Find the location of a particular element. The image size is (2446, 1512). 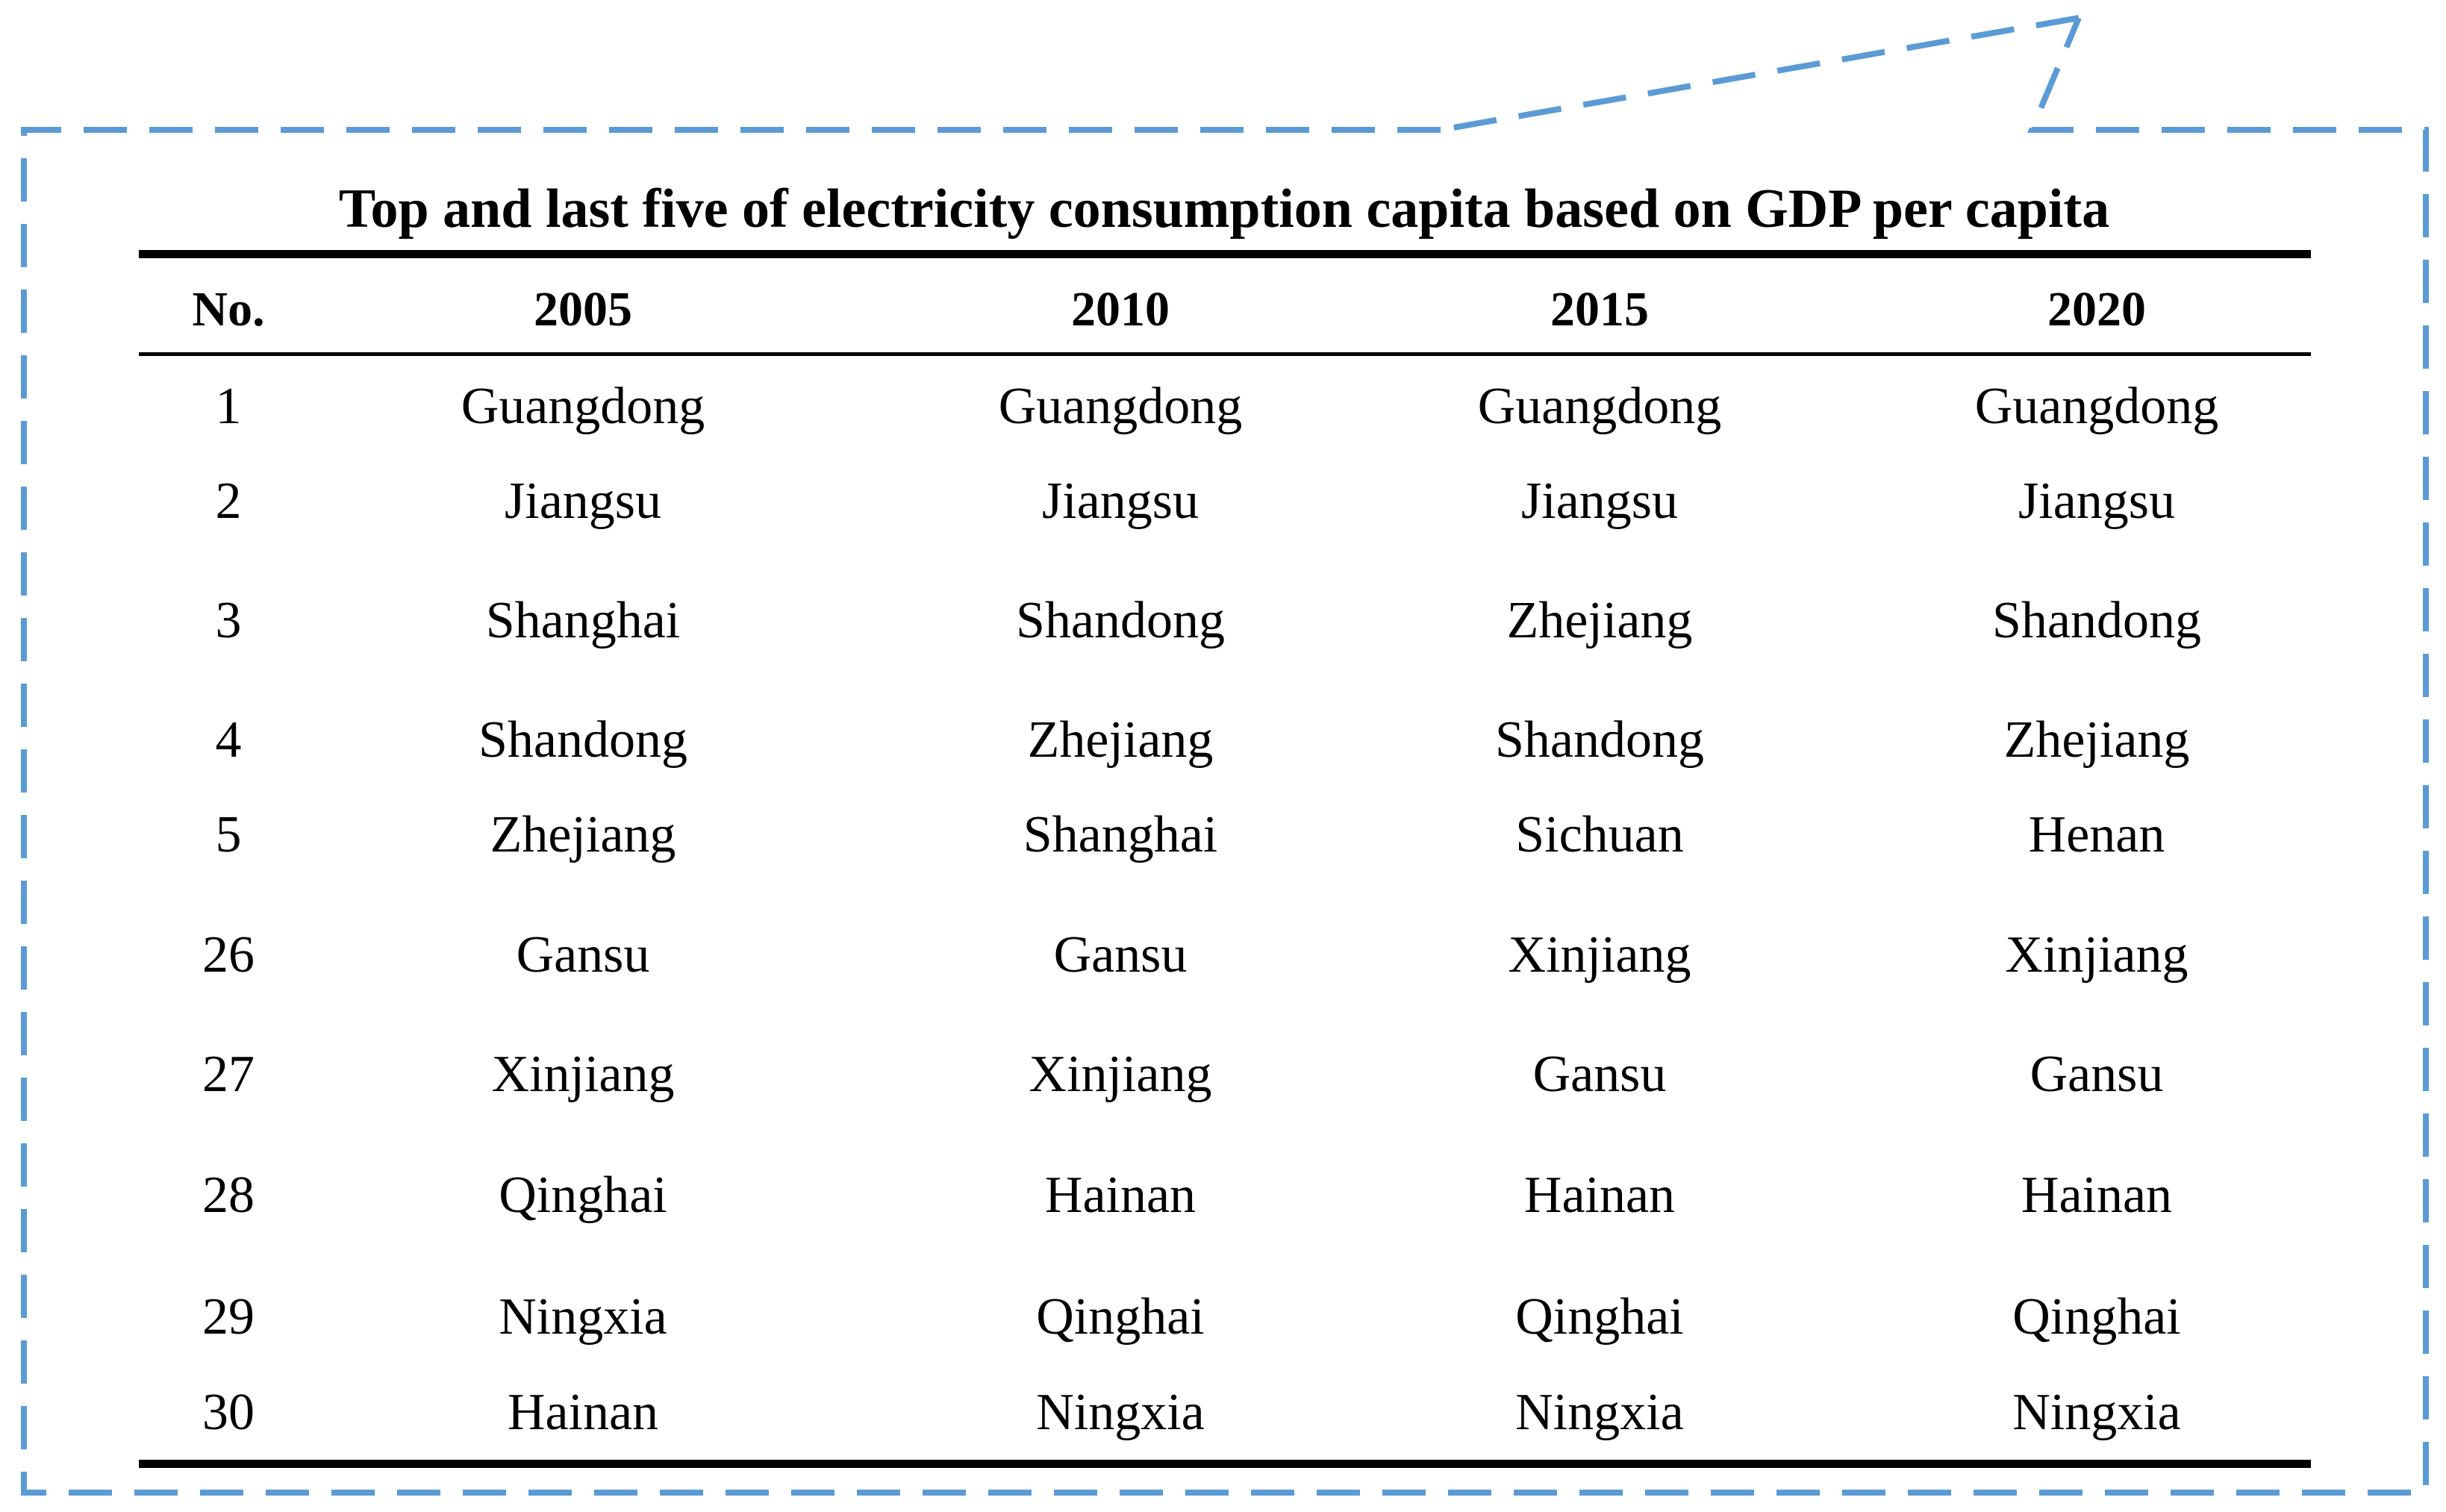

cell-2010: Zhejiang is located at coordinates (1120, 740).